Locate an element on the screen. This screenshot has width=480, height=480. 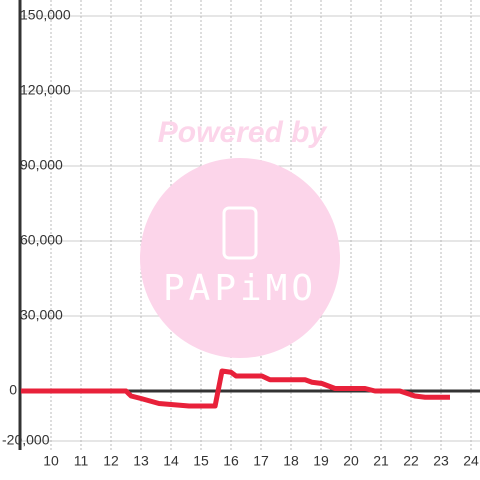
x-tick-label: 23 is located at coordinates (441, 461).